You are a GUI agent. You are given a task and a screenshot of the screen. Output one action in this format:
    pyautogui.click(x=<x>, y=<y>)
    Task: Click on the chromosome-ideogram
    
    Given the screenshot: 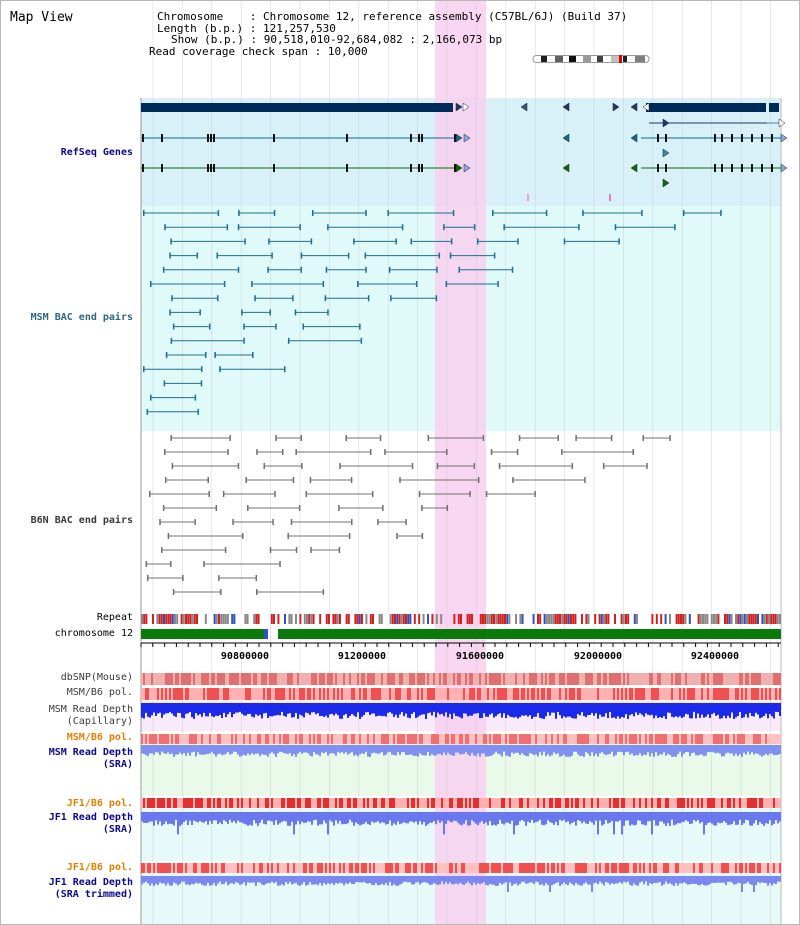 What is the action you would take?
    pyautogui.click(x=591, y=59)
    